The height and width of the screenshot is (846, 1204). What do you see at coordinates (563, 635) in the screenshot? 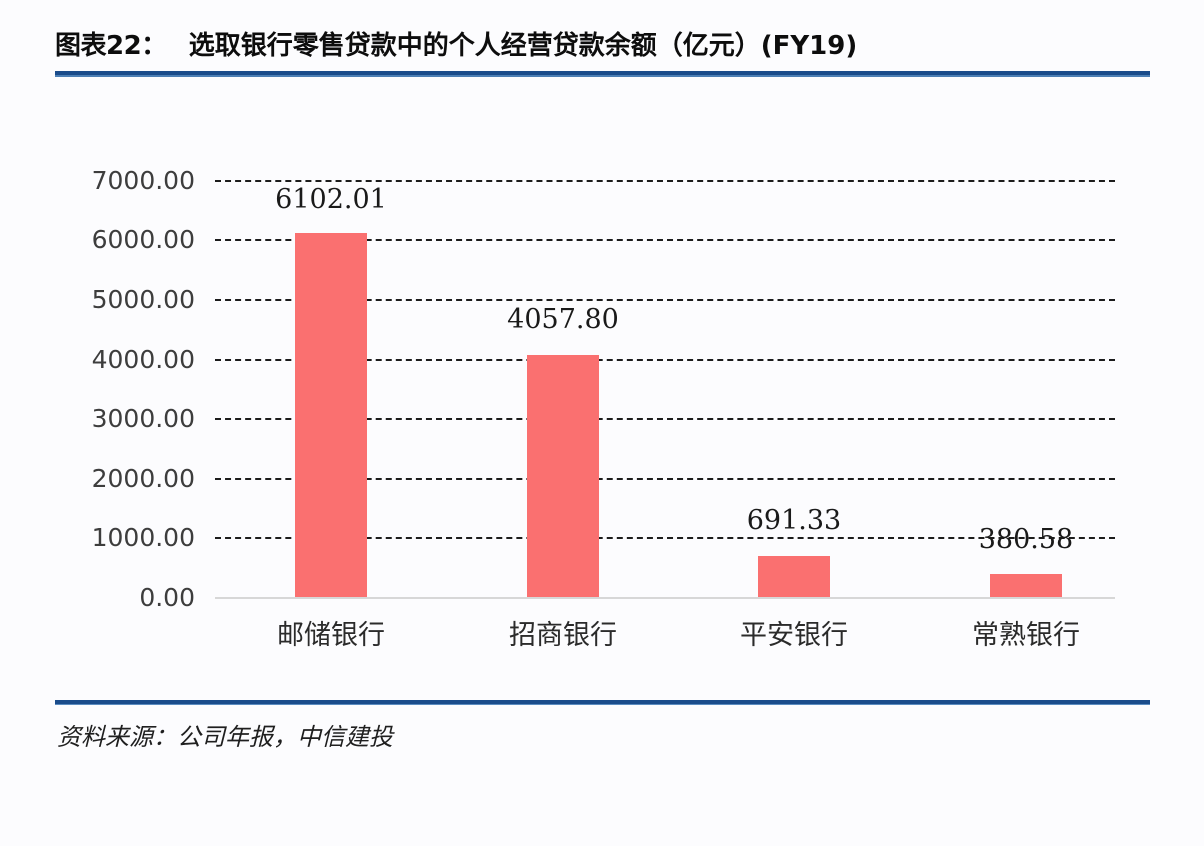
I see `x-category-label-zhaoshang: 招商银行` at bounding box center [563, 635].